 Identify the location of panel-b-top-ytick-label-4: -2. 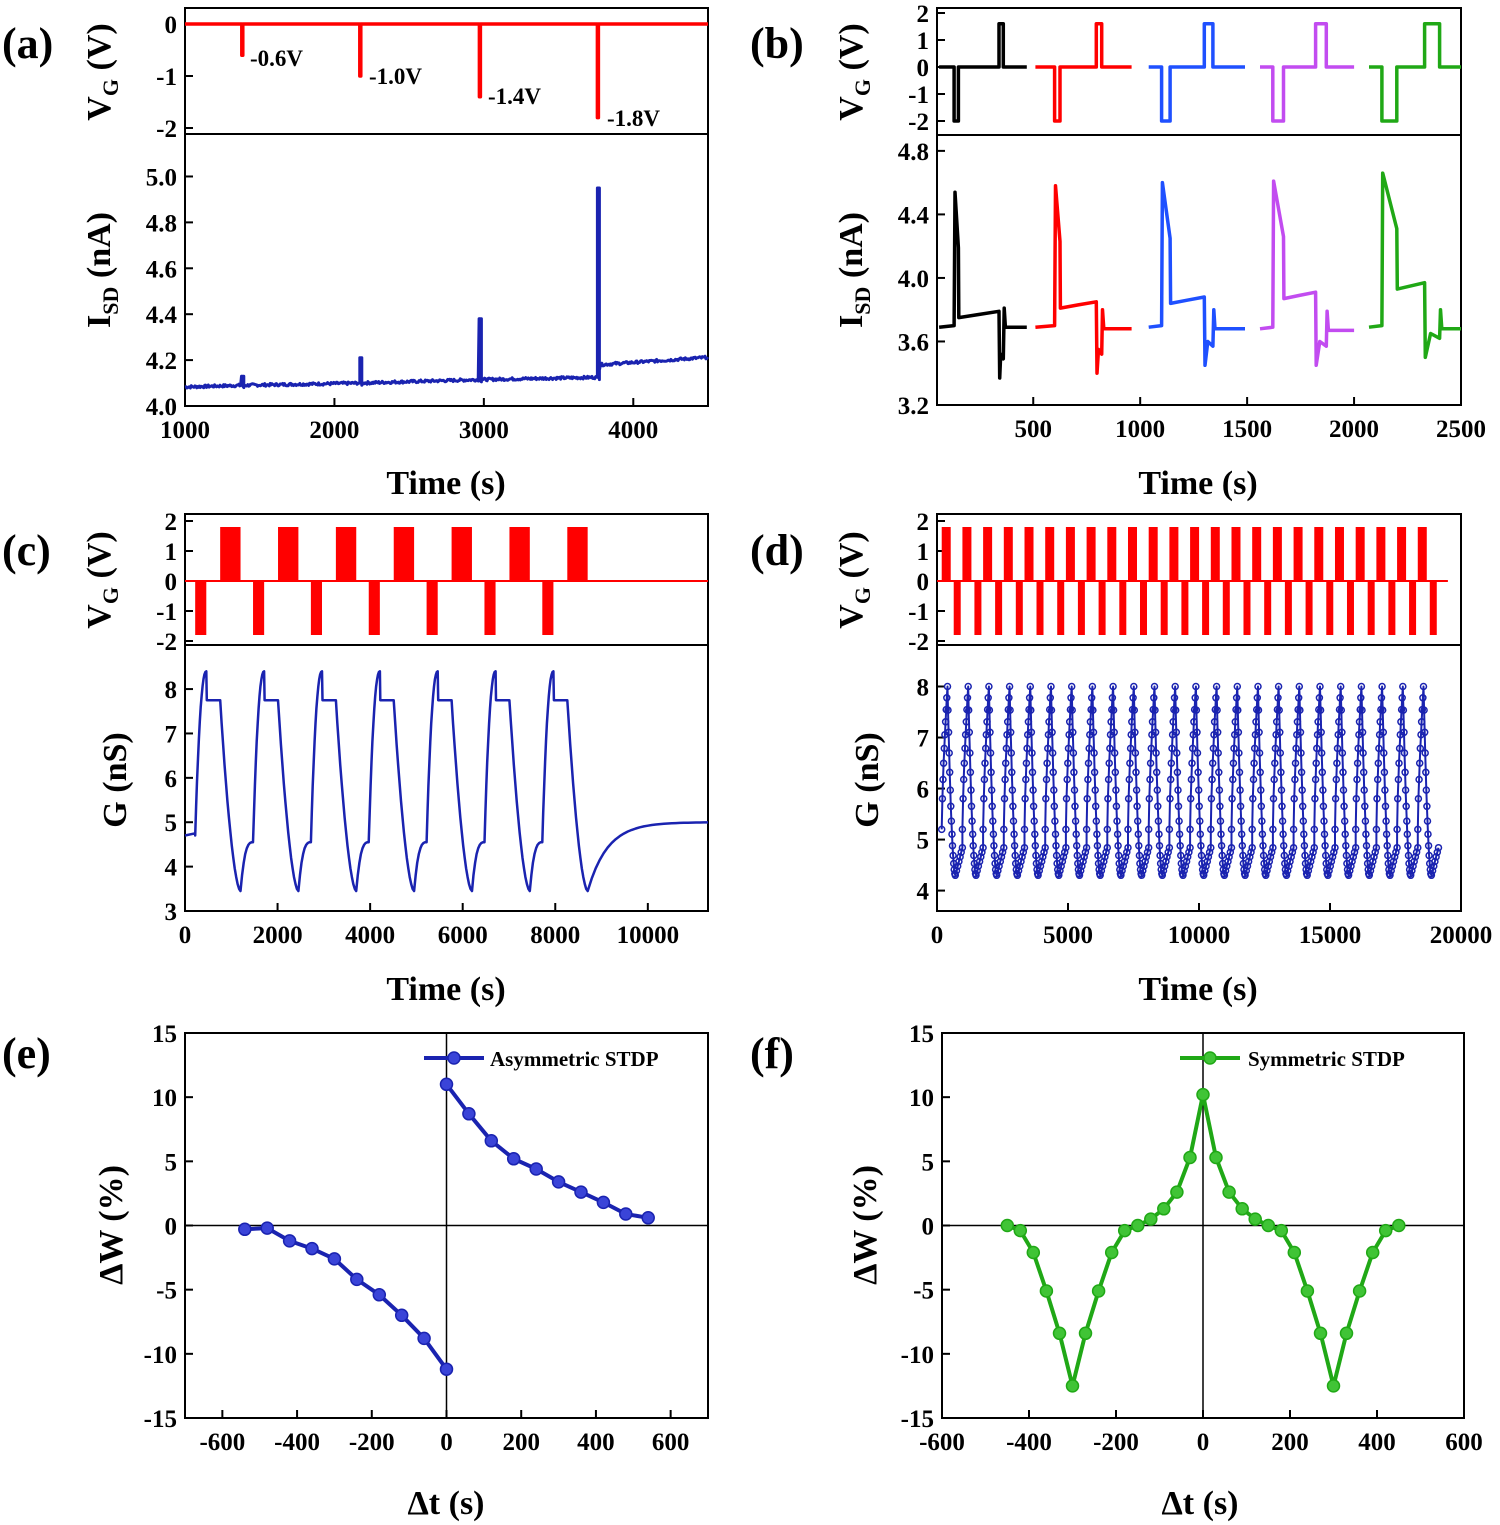
(918, 122).